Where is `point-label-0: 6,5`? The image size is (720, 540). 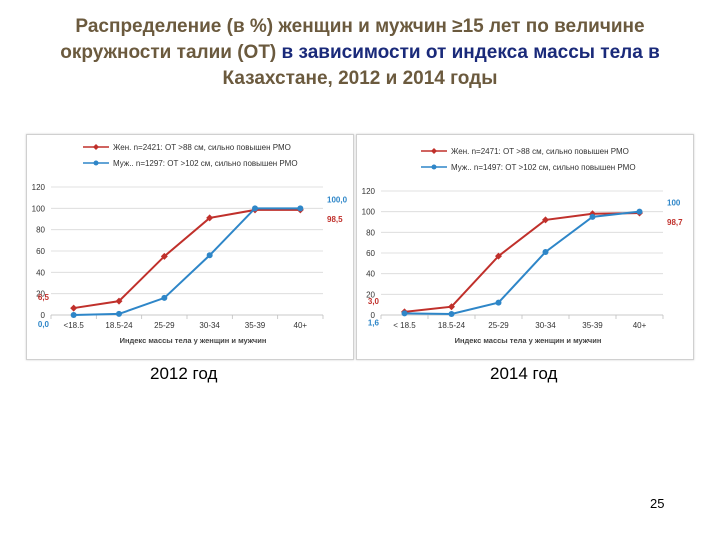
point-label-0: 6,5 is located at coordinates (44, 297).